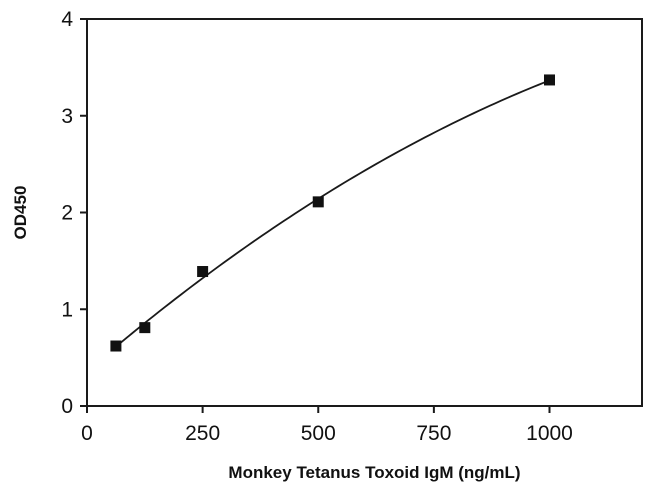 The height and width of the screenshot is (498, 650). I want to click on y-tick-label: 1, so click(67, 309).